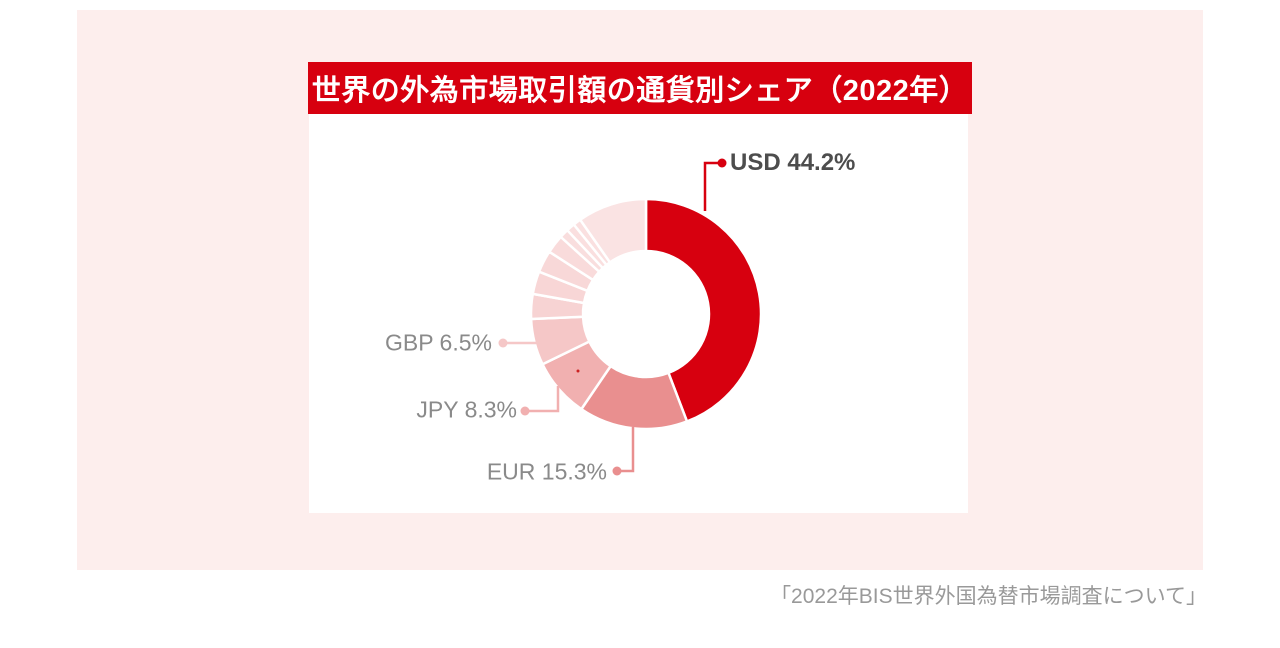  What do you see at coordinates (546, 471) in the screenshot?
I see `callout-label-eur: EUR 15.3%` at bounding box center [546, 471].